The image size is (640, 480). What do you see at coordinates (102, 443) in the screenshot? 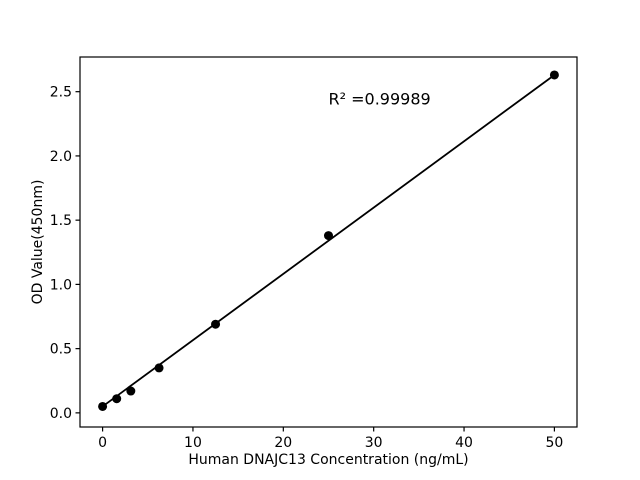
I see `x-tick-label: 0` at bounding box center [102, 443].